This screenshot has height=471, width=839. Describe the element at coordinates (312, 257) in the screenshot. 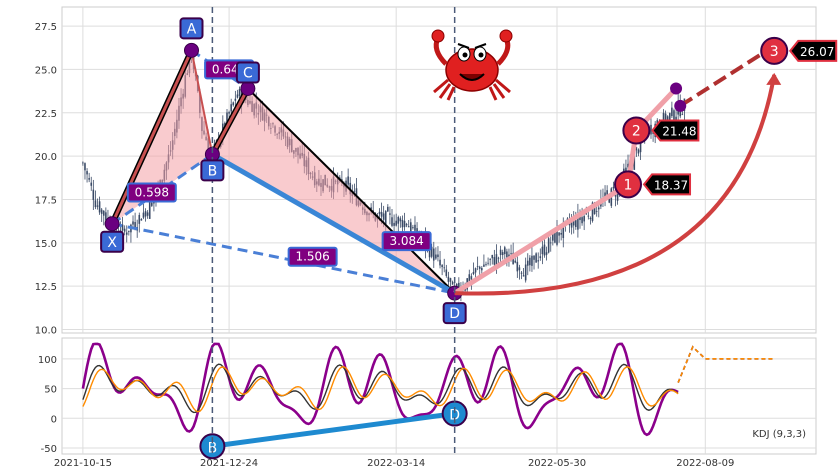

I see `ratio-label: 1.506` at that location.